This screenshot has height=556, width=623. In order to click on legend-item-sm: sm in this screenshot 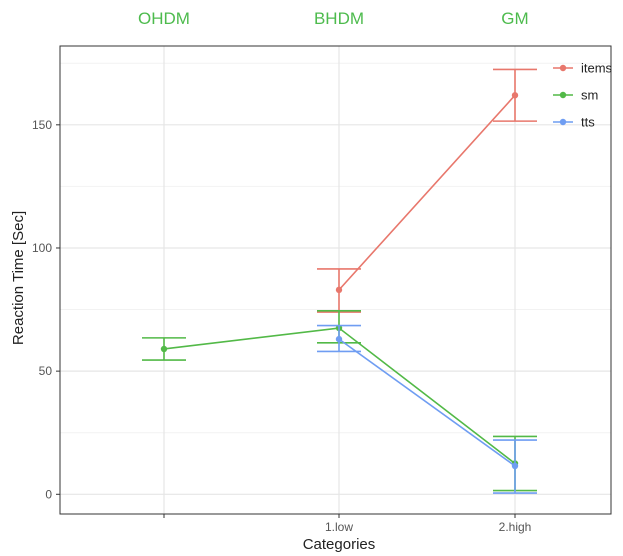, I will do `click(575, 95)`.